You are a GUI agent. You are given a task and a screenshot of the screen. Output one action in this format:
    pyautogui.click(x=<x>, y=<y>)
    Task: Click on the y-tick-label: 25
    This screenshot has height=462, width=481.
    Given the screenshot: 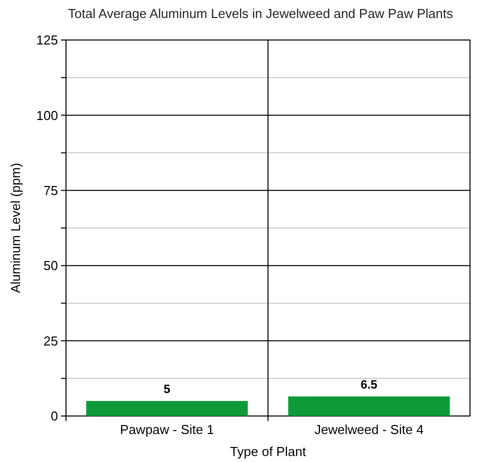 What is the action you would take?
    pyautogui.click(x=51, y=340)
    